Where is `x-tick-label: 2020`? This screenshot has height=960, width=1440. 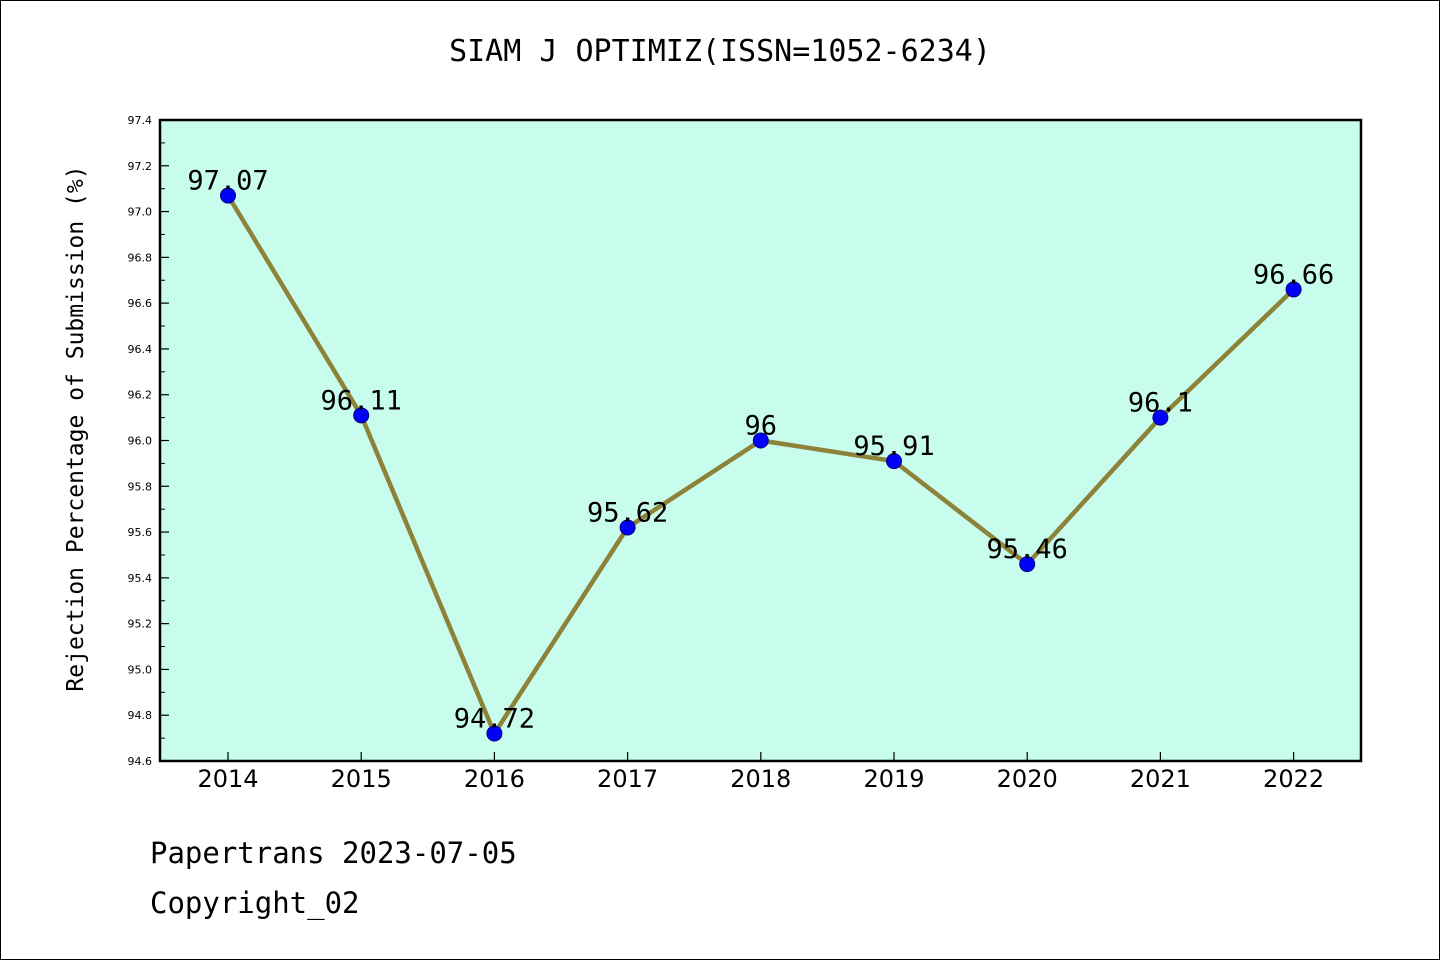 x-tick-label: 2020 is located at coordinates (1027, 779).